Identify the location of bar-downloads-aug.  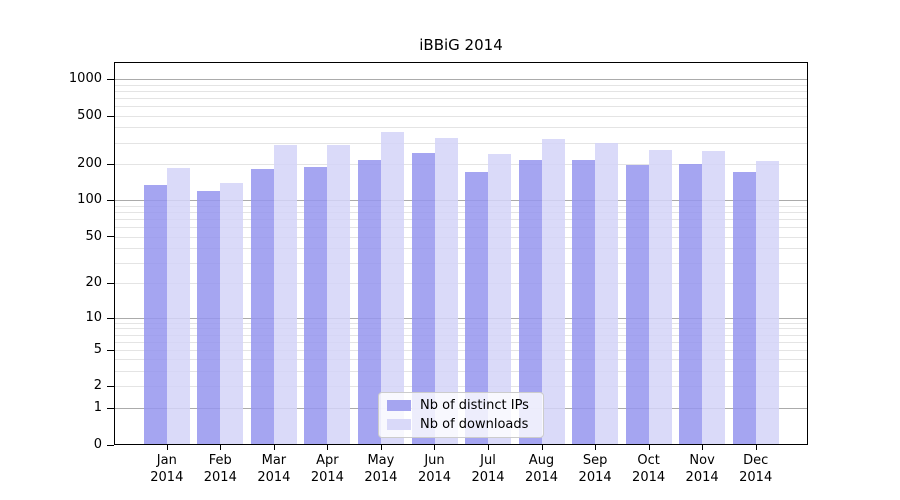
(553, 292).